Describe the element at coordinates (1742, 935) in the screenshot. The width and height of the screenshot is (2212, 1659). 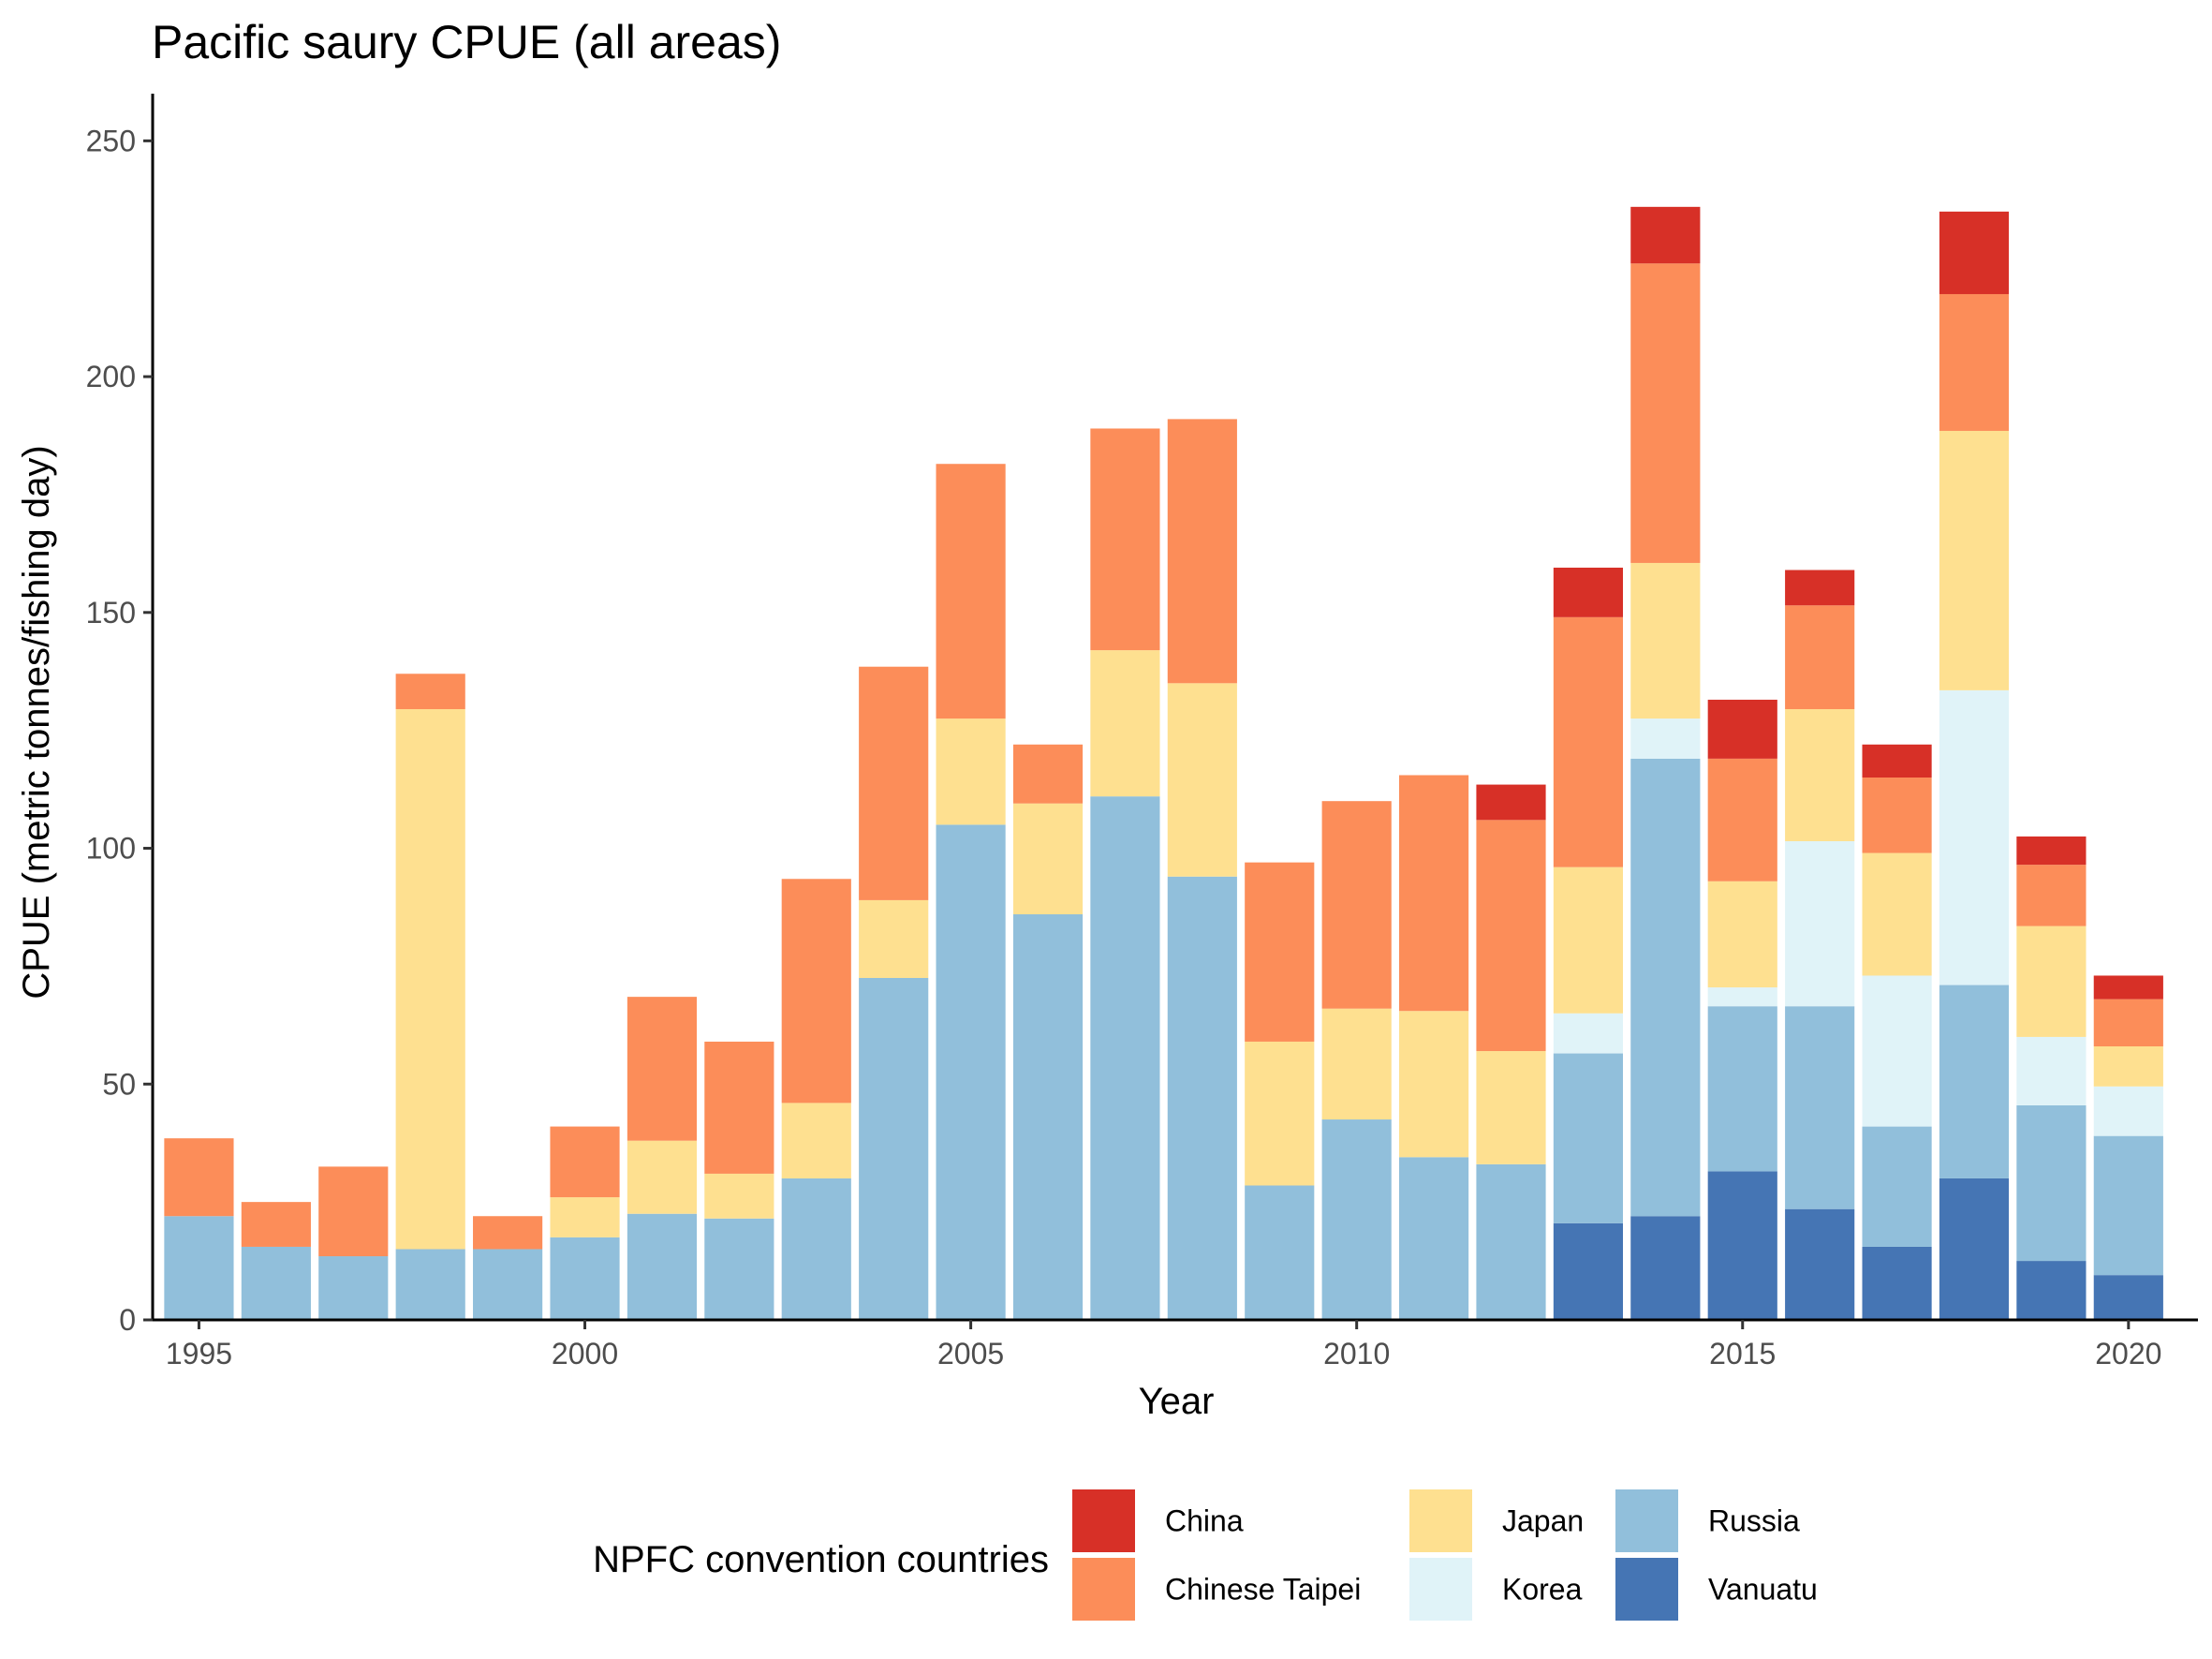
I see `bar-japan-2015` at that location.